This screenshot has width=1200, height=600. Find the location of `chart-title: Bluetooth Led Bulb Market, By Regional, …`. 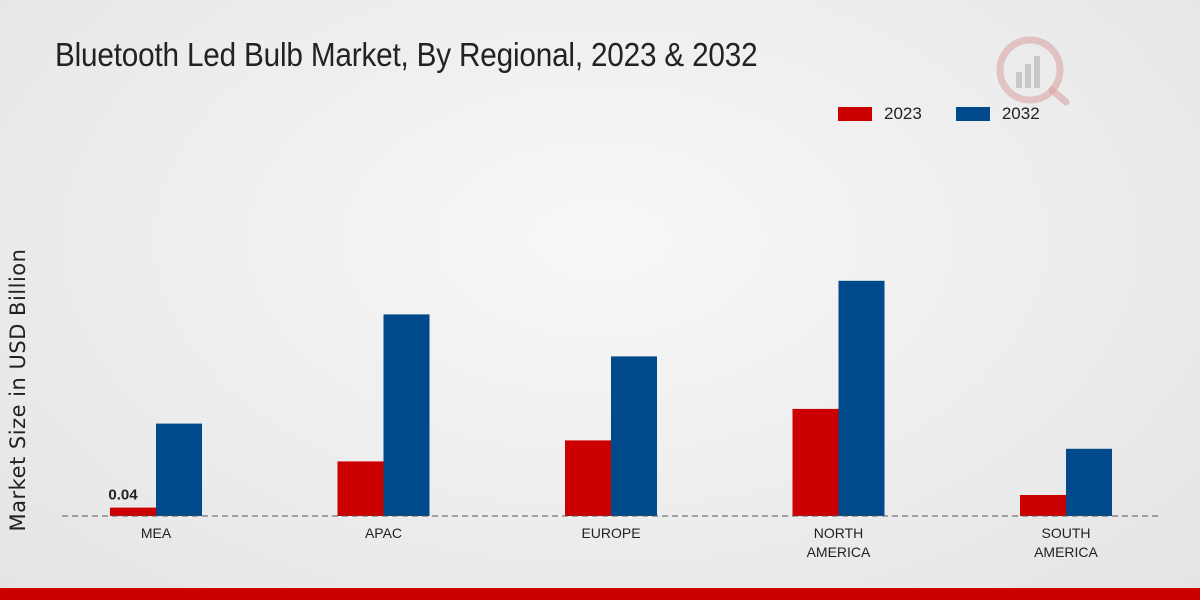

chart-title: Bluetooth Led Bulb Market, By Regional, … is located at coordinates (406, 54).